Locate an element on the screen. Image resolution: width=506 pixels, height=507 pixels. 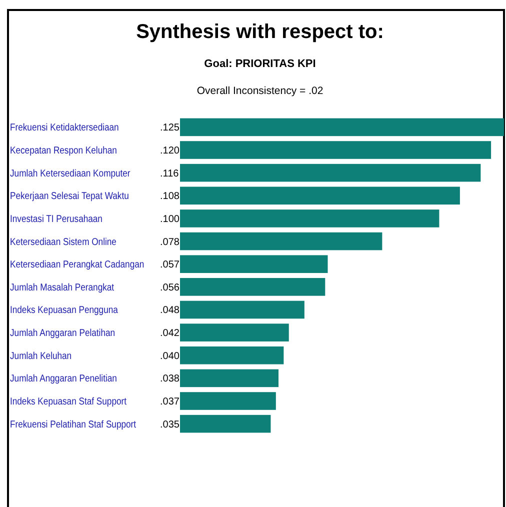
y-tick-label: Jumlah Anggaran Penelitian is located at coordinates (63, 378).